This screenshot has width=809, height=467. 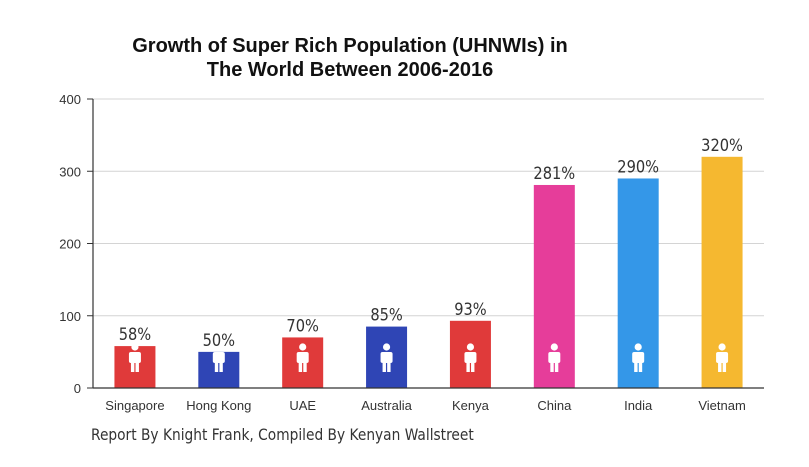 I want to click on y-tick-label: 0, so click(x=77, y=388).